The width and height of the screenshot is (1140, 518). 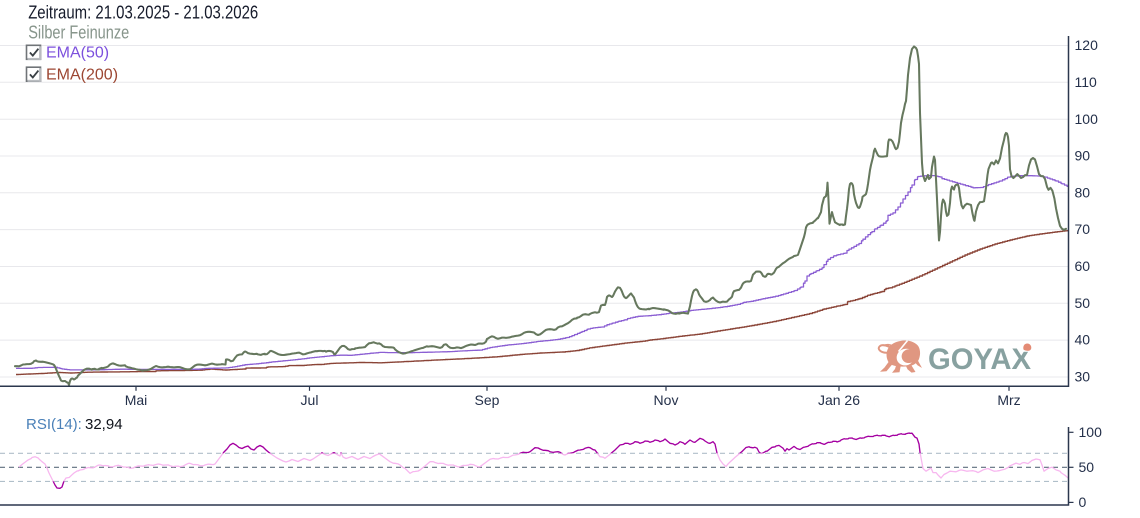 What do you see at coordinates (1083, 377) in the screenshot?
I see `svg-text: 30` at bounding box center [1083, 377].